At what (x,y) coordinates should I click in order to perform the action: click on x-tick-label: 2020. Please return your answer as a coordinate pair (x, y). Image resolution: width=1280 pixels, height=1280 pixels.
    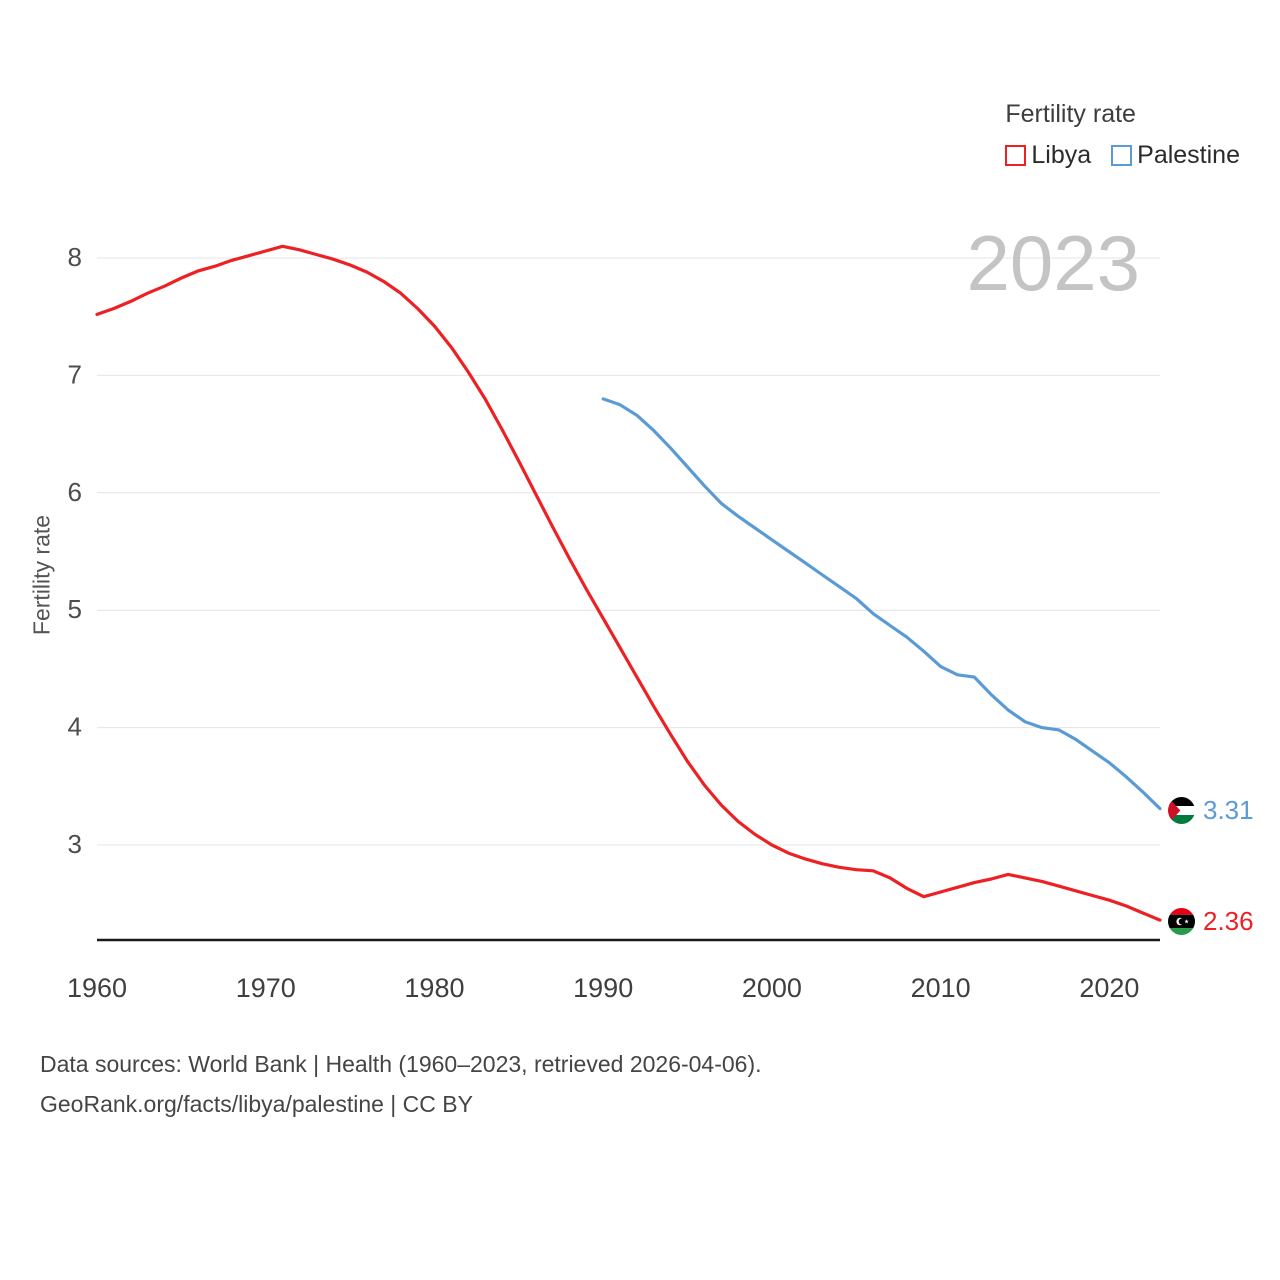
    Looking at the image, I should click on (1109, 988).